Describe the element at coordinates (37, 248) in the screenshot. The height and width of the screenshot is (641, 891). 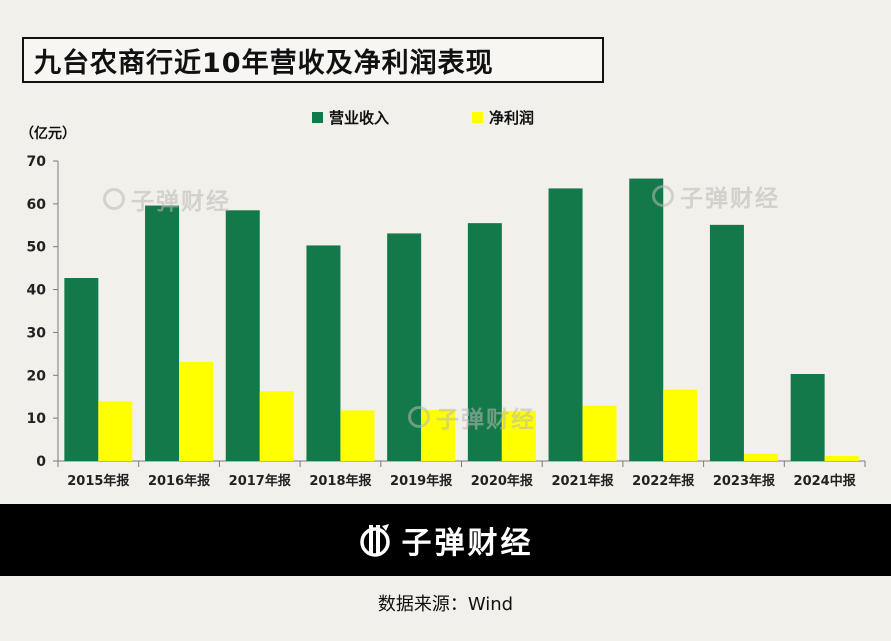
I see `y-tick-label: 50` at that location.